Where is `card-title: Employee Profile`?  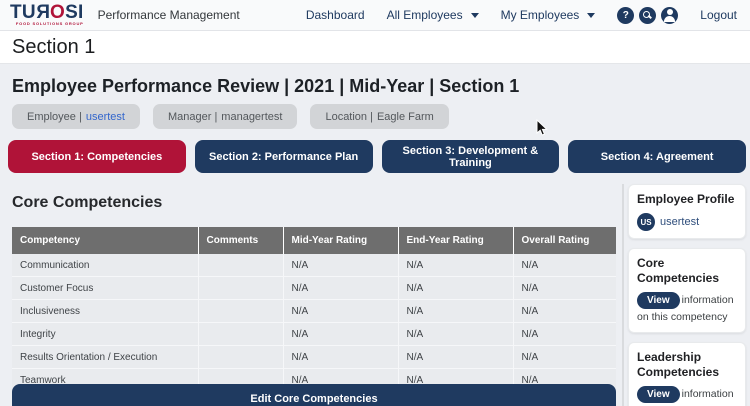 card-title: Employee Profile is located at coordinates (686, 199).